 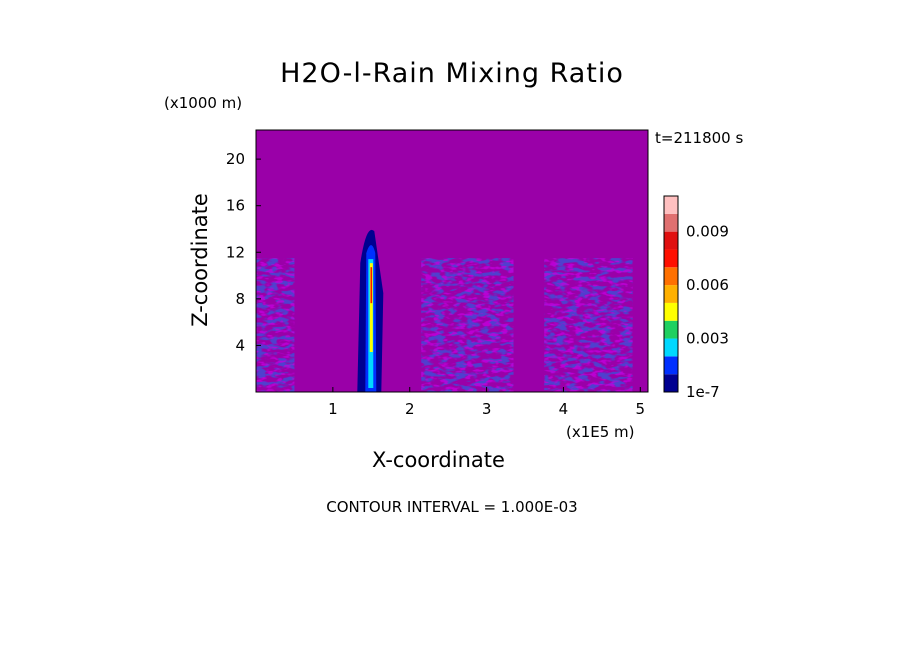 What do you see at coordinates (487, 409) in the screenshot?
I see `x-tick-label: 3` at bounding box center [487, 409].